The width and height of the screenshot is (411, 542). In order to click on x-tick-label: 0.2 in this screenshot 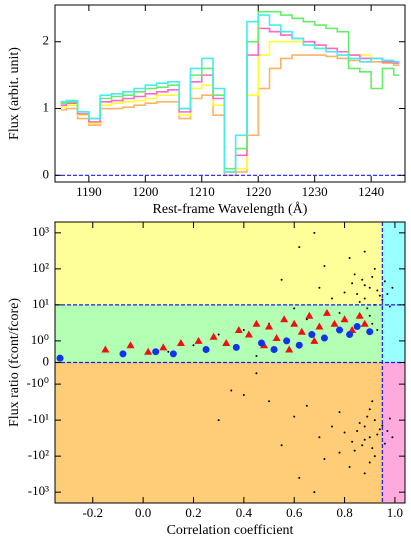, I will do `click(193, 512)`.